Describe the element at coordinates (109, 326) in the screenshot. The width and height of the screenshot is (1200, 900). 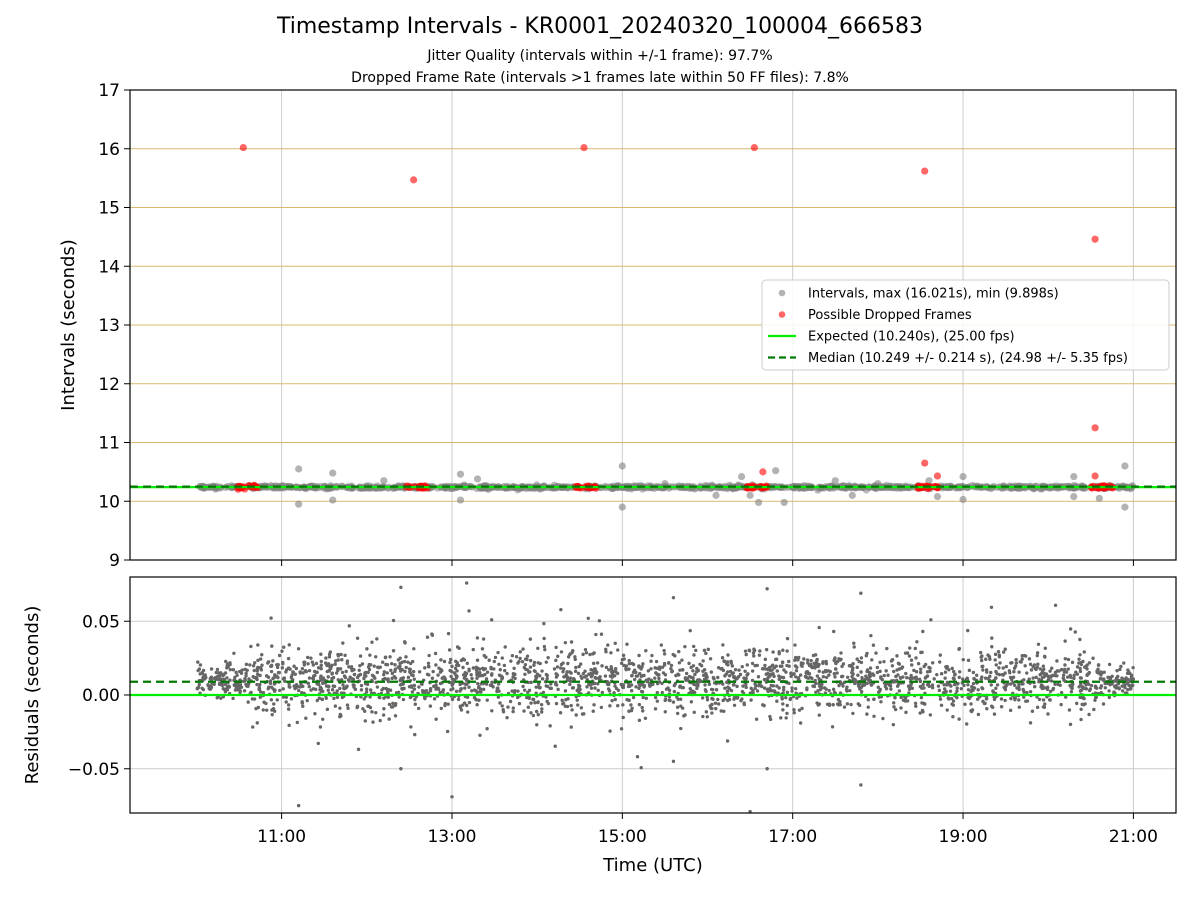
I see `top-y-tick-label: 13` at that location.